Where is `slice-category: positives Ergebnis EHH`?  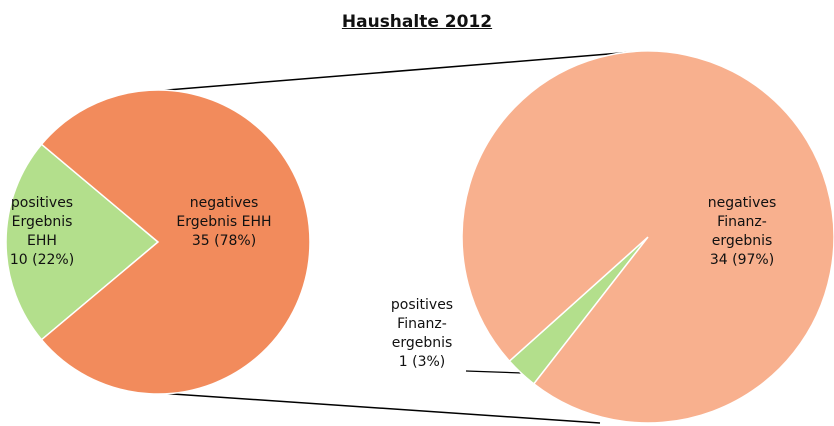
slice-category: positives Ergebnis EHH is located at coordinates (42, 222).